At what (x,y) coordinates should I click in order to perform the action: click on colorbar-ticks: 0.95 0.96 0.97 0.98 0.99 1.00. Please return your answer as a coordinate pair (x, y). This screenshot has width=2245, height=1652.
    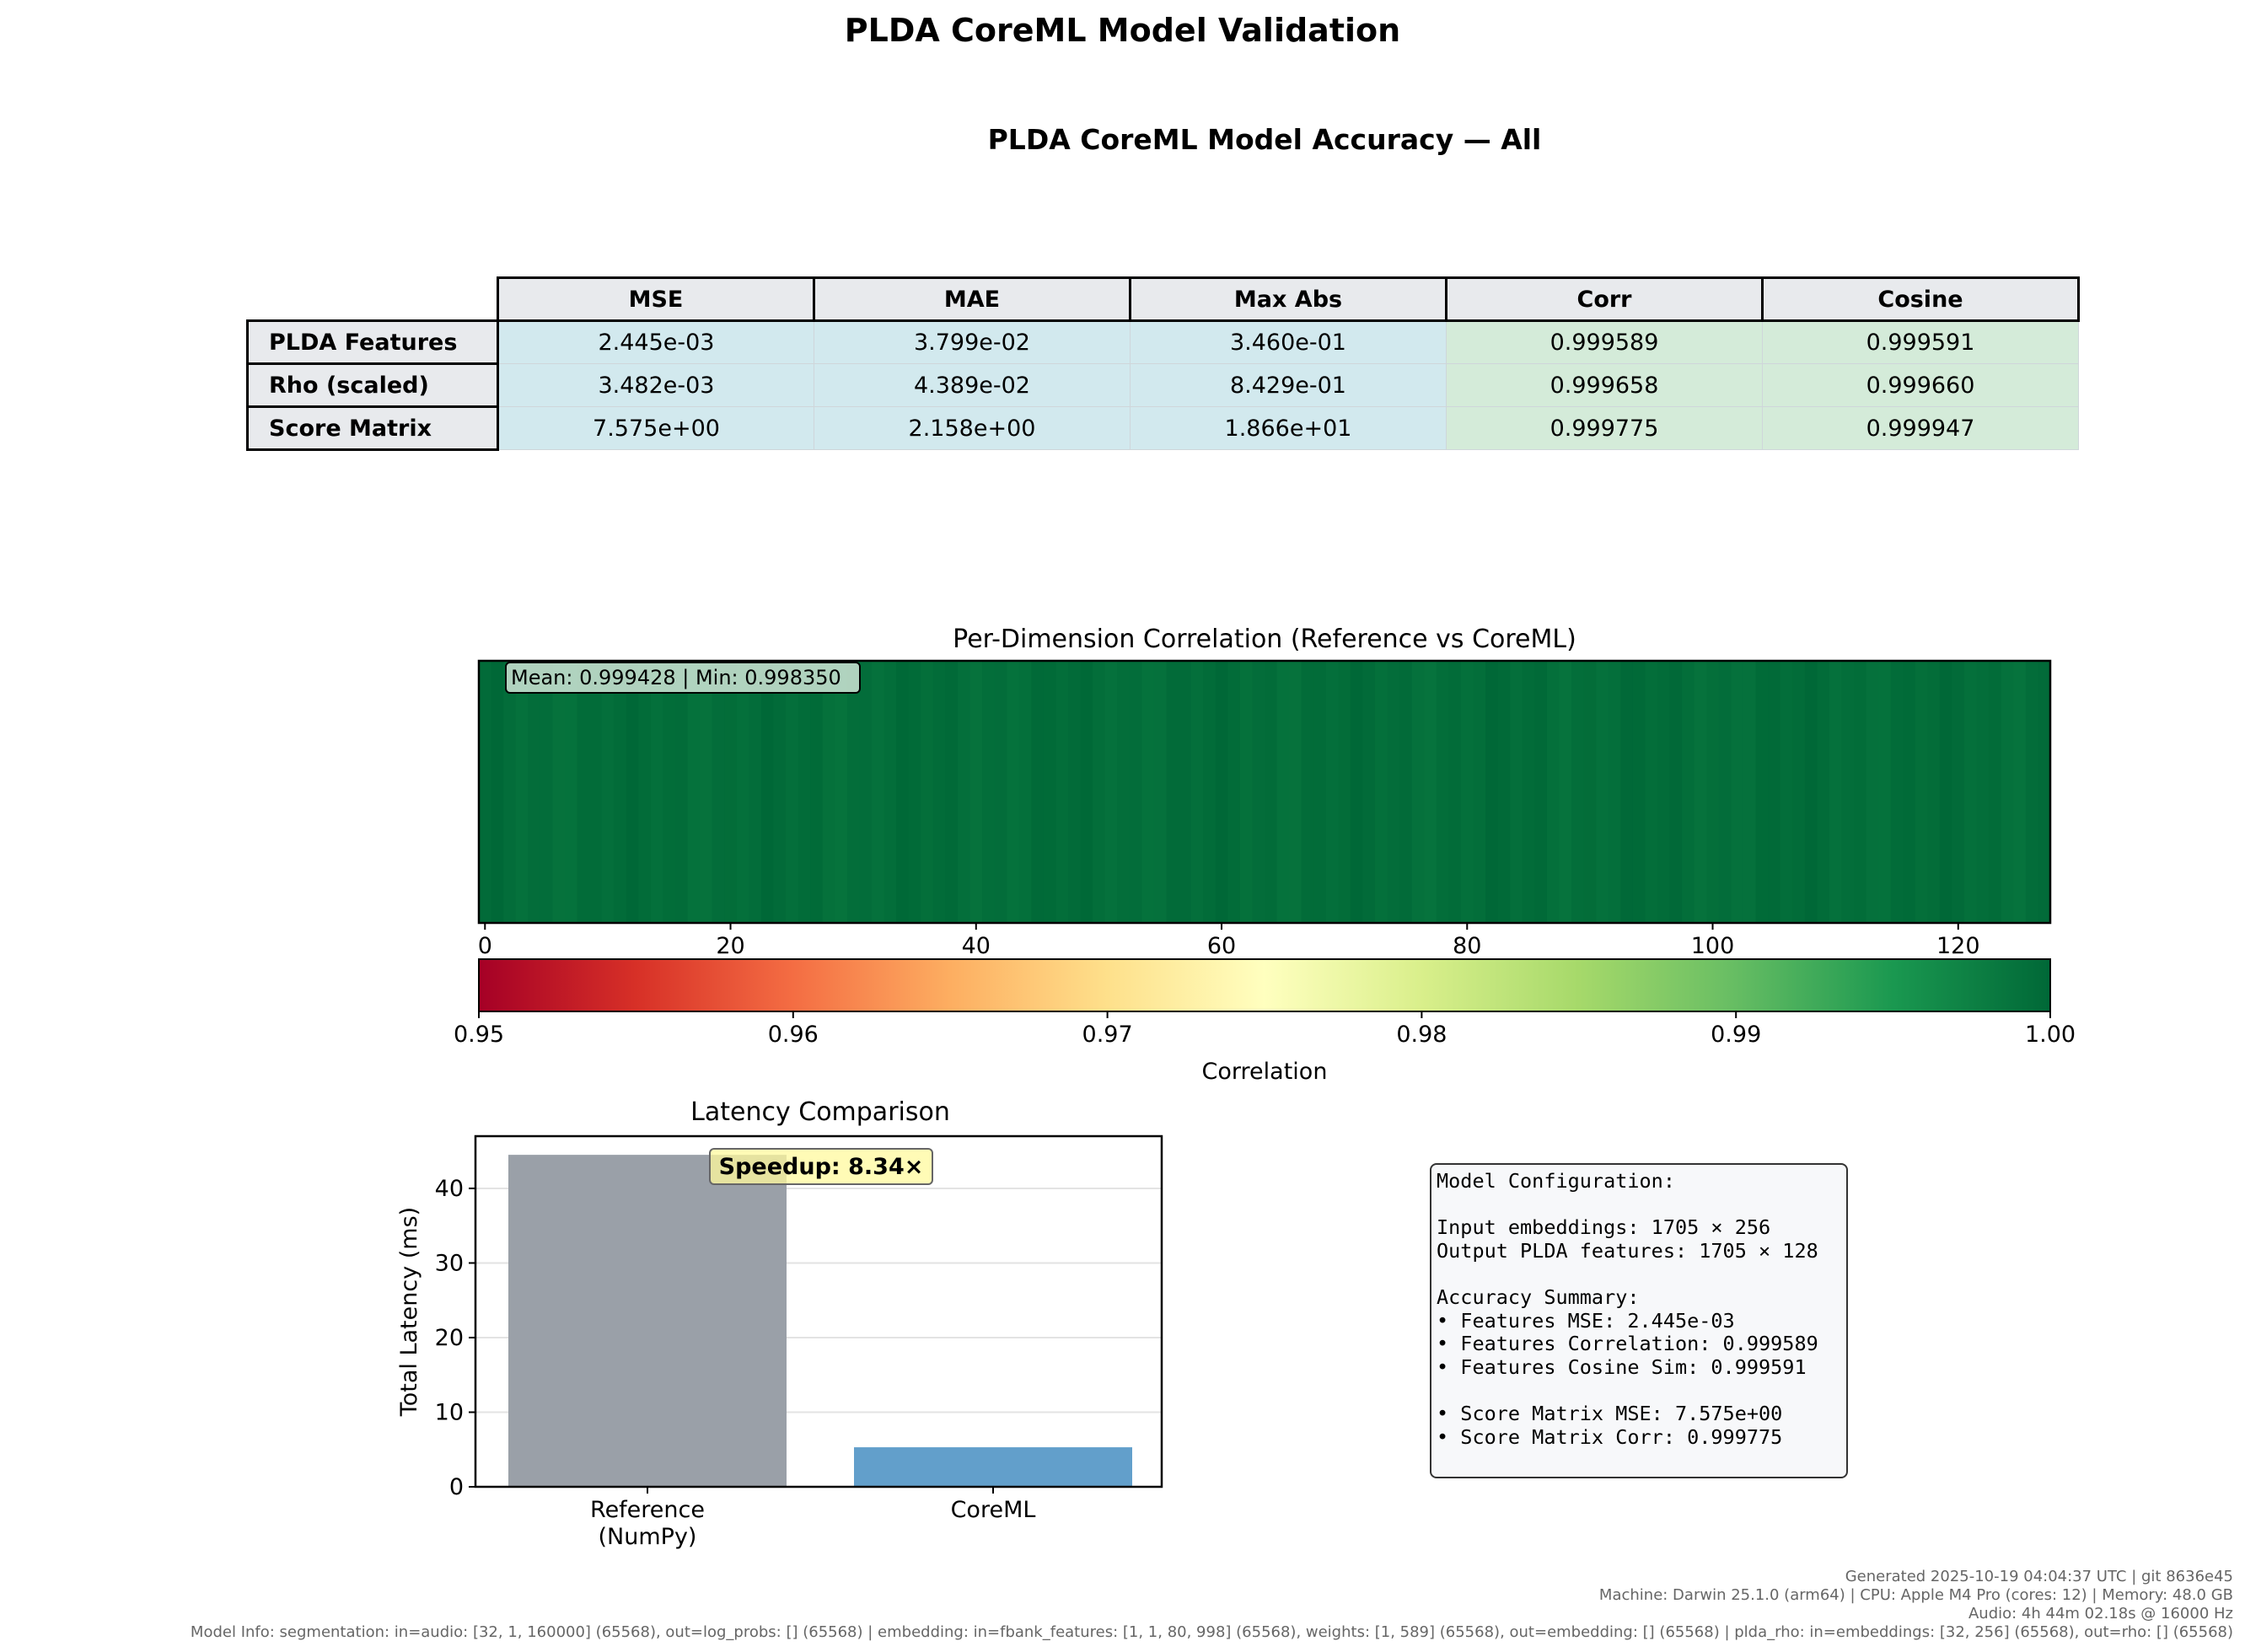
    Looking at the image, I should click on (1265, 1029).